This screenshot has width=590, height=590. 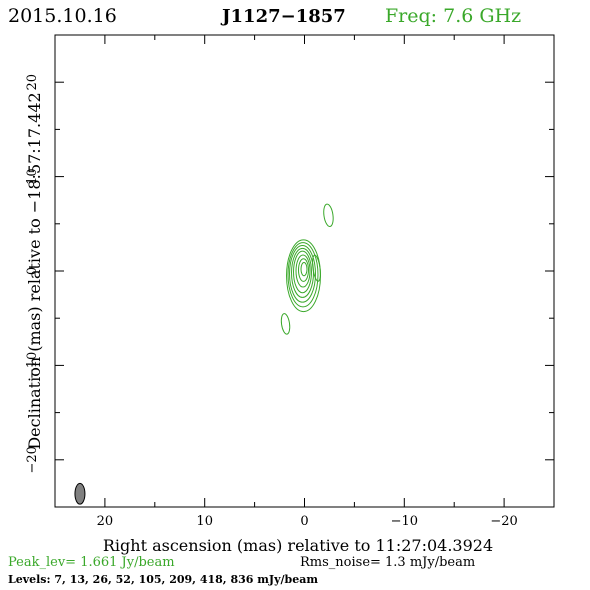 What do you see at coordinates (105, 521) in the screenshot?
I see `x-tick-label: 20` at bounding box center [105, 521].